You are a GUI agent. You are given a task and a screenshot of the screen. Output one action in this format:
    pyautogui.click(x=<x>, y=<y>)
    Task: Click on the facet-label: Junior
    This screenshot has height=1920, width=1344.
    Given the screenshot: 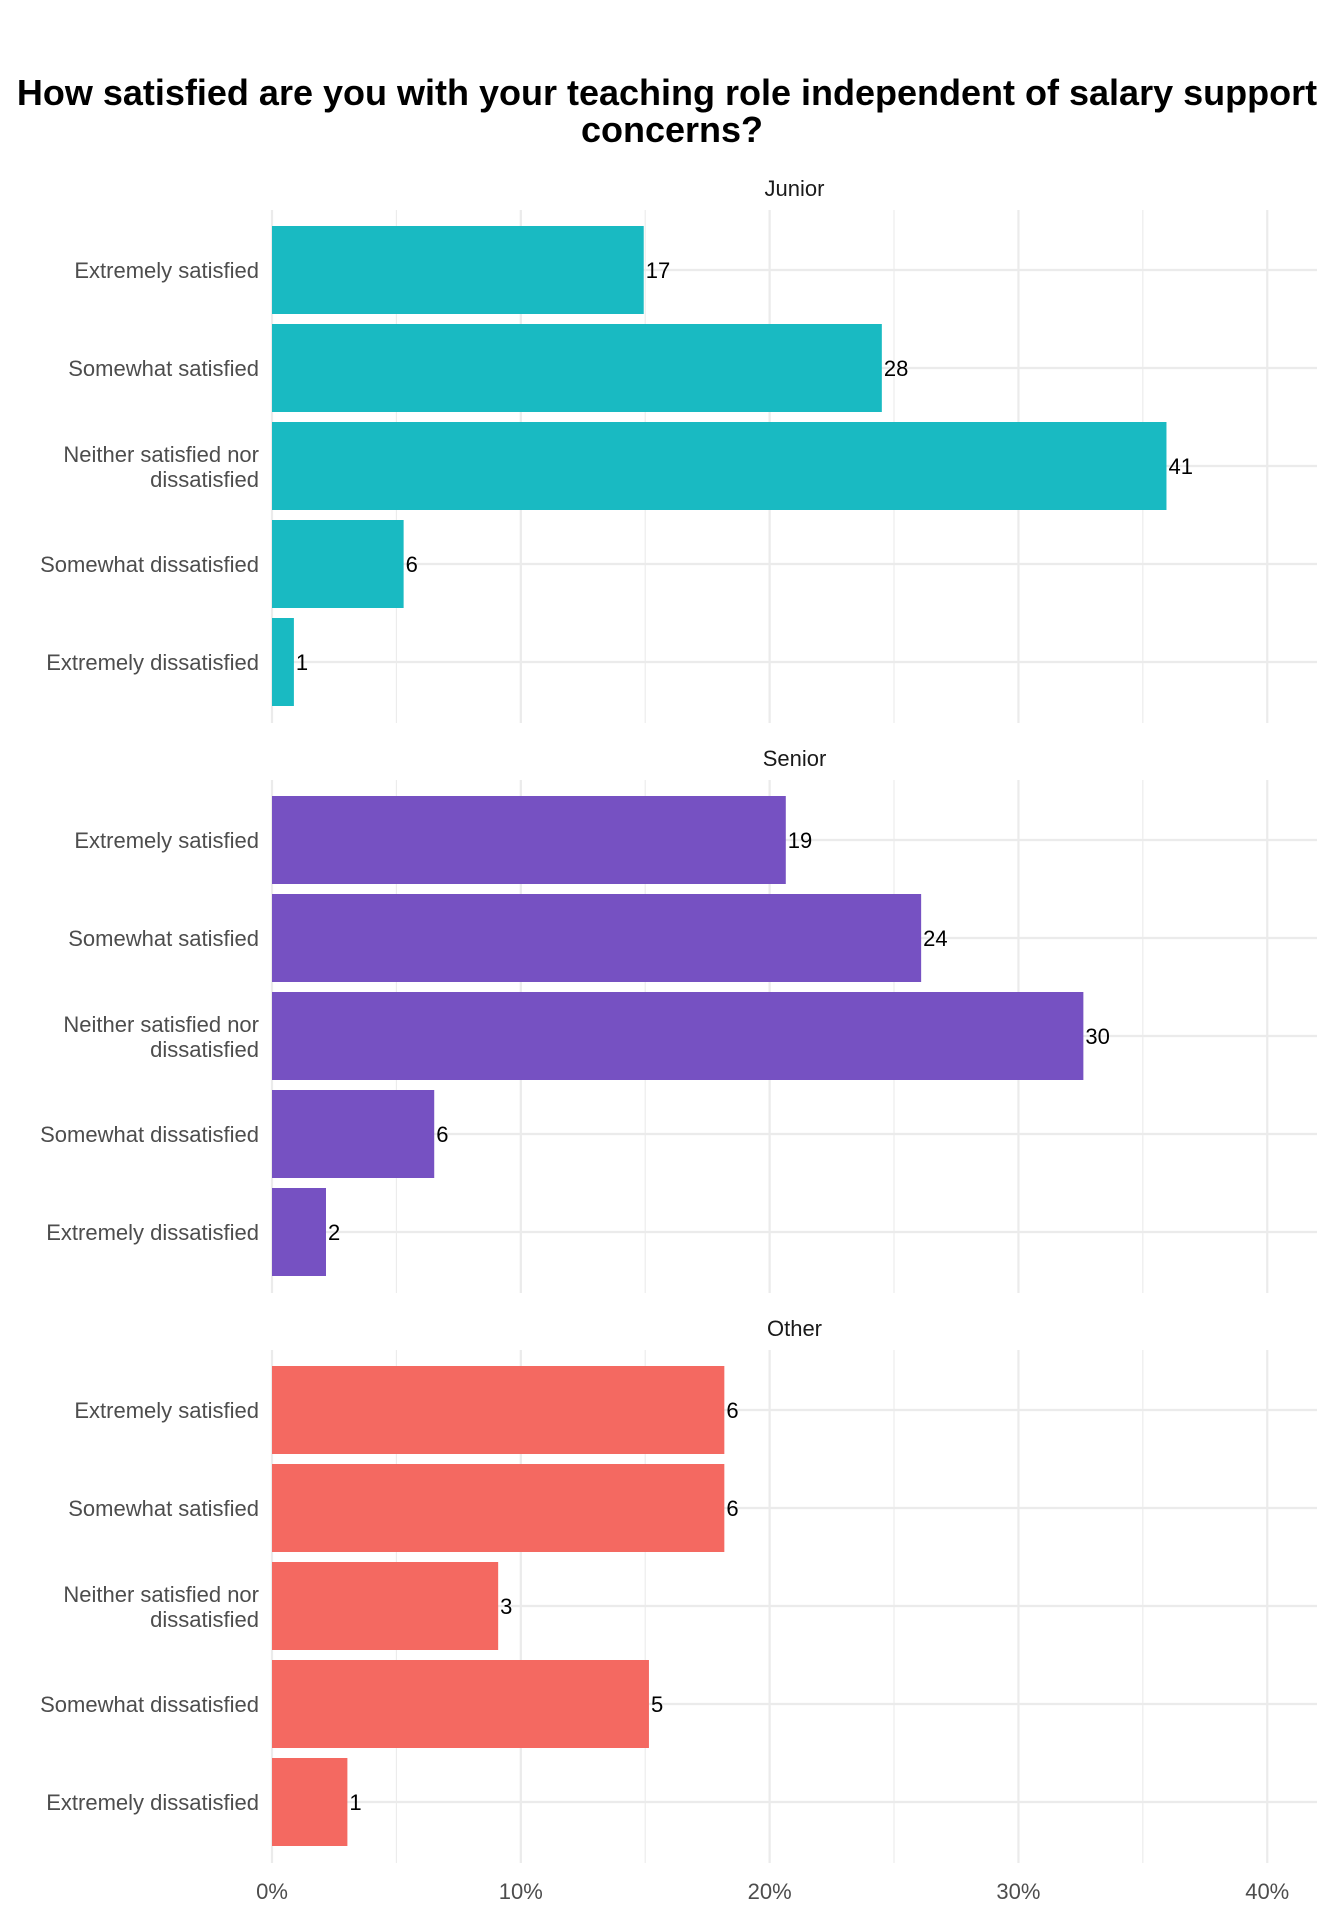 What is the action you would take?
    pyautogui.click(x=795, y=188)
    